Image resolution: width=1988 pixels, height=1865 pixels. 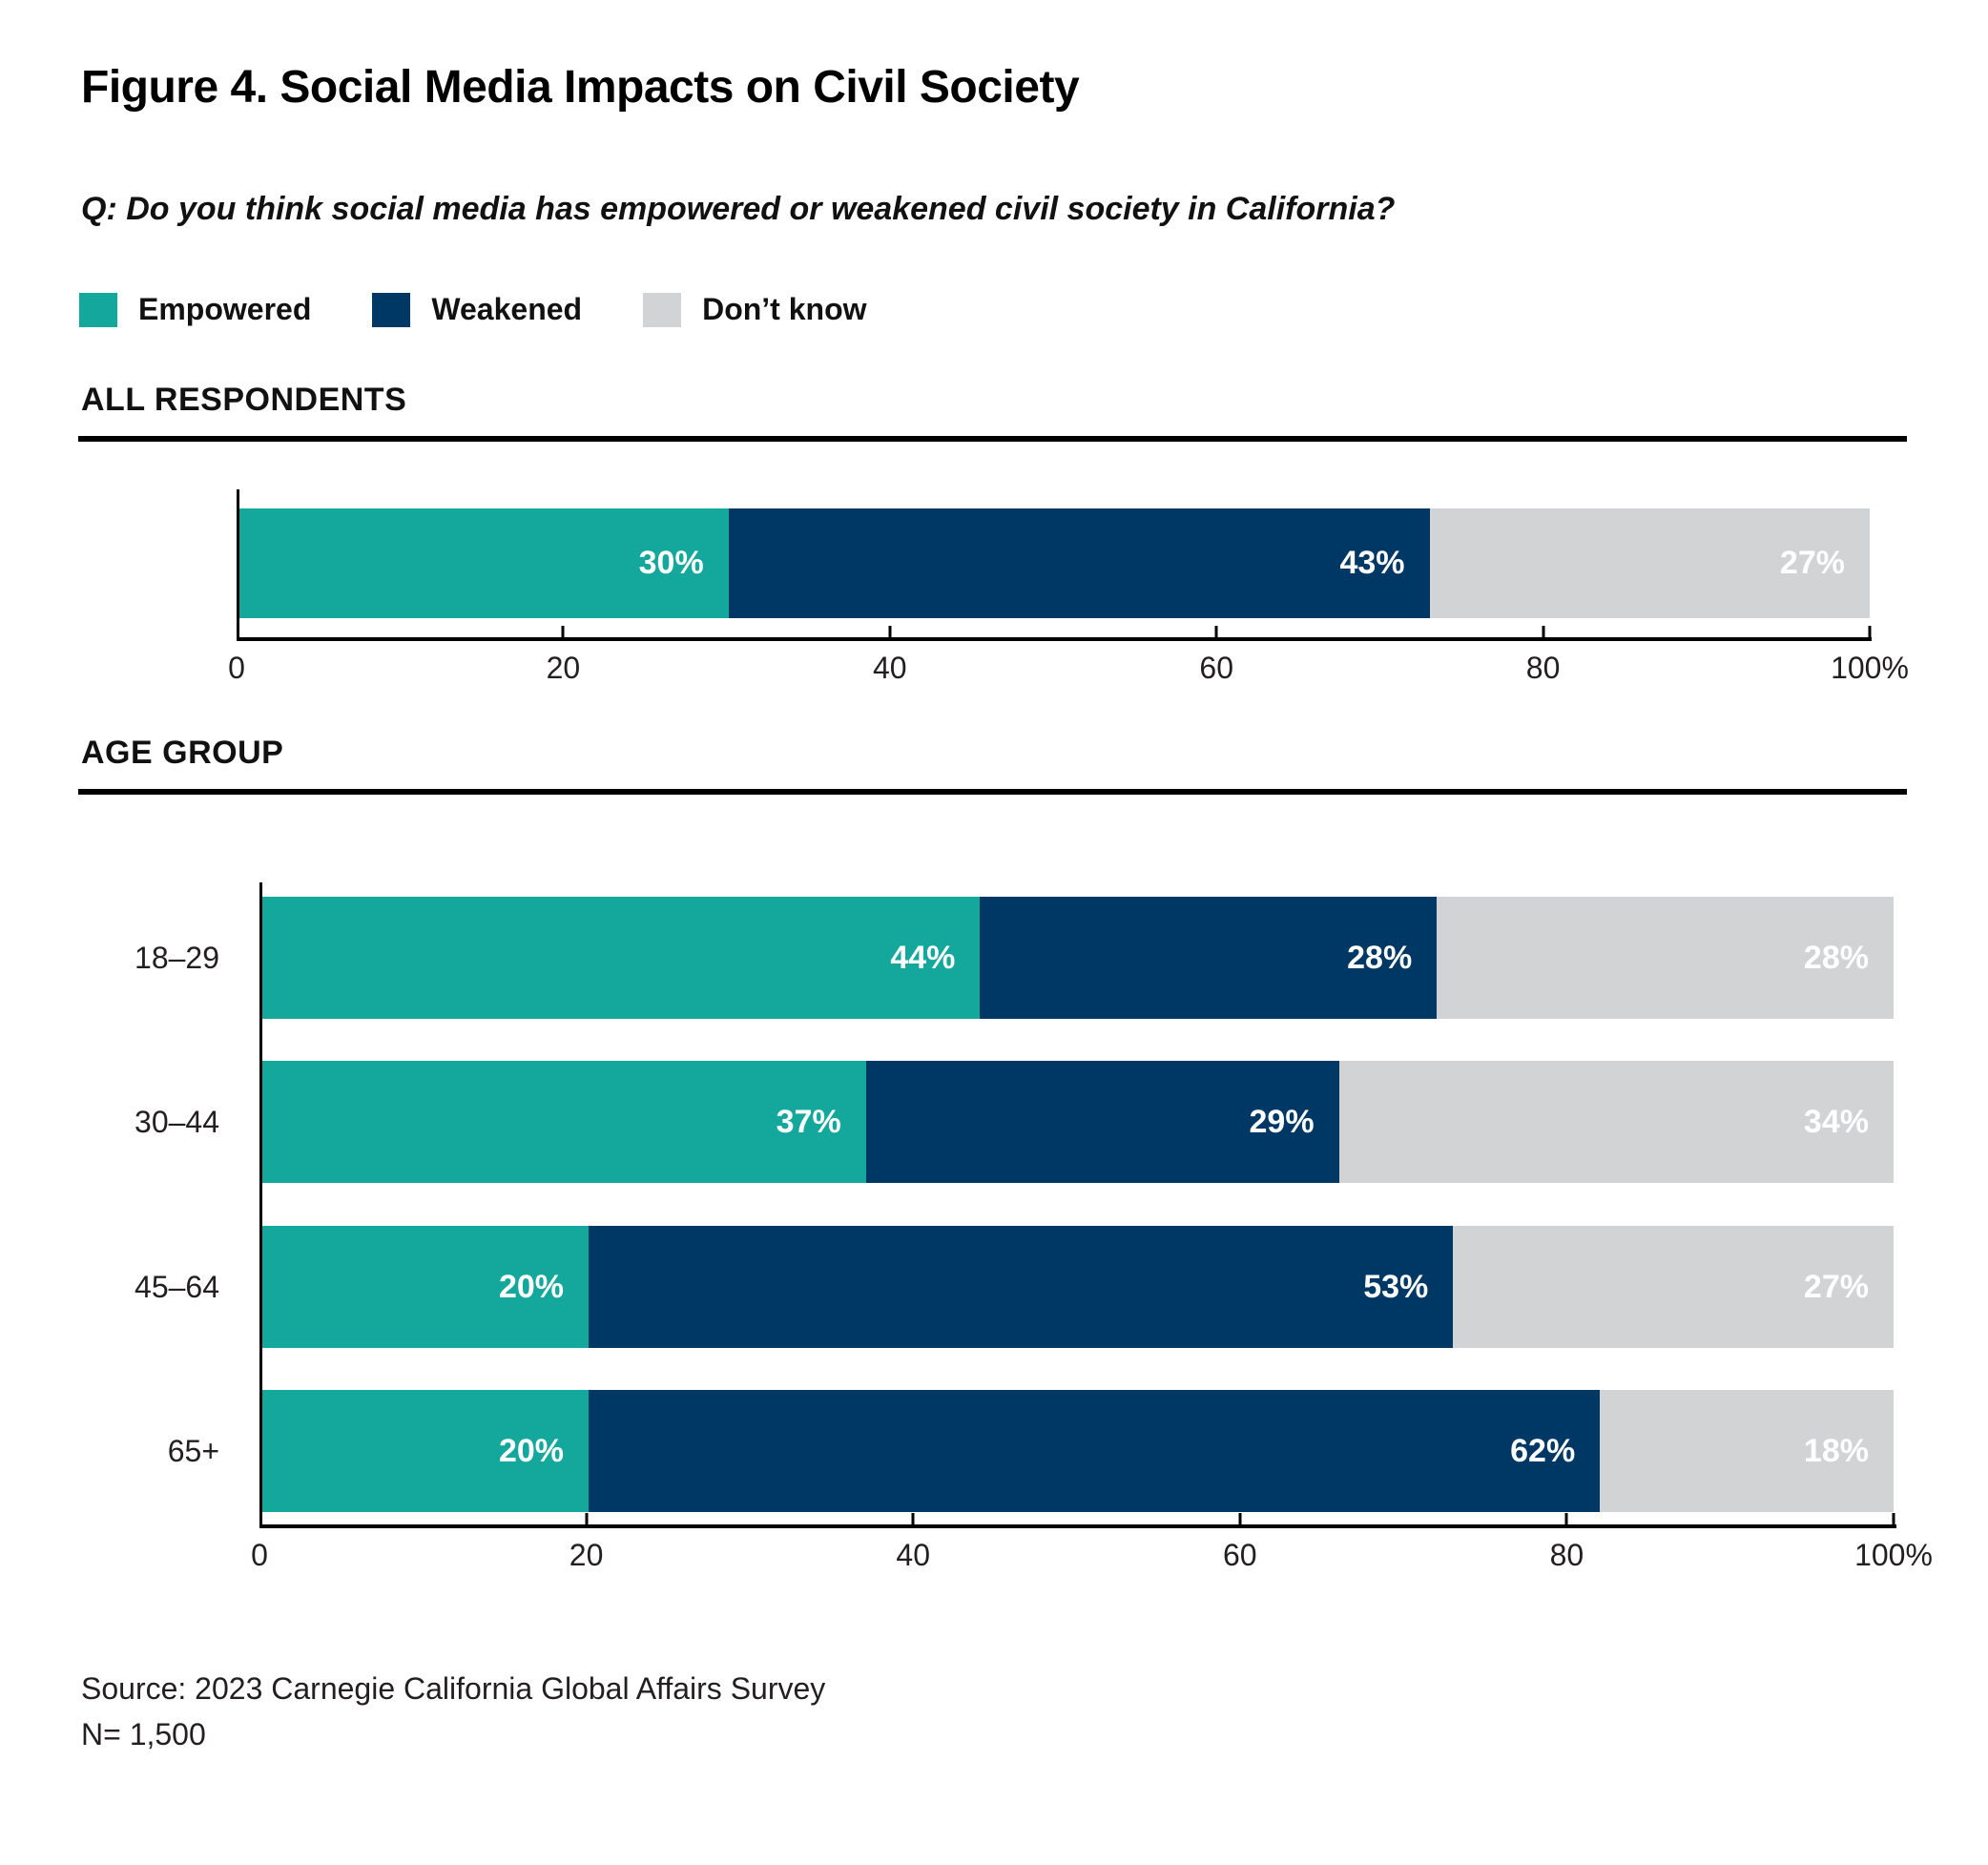 What do you see at coordinates (225, 309) in the screenshot?
I see `legend-label: Empowered` at bounding box center [225, 309].